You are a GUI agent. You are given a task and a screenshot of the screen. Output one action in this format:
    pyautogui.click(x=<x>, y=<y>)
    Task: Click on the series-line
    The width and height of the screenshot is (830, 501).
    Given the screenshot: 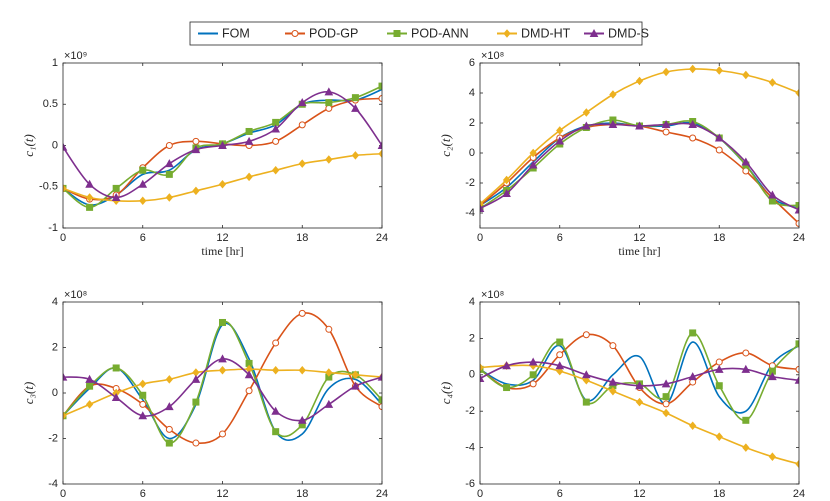 What is the action you would take?
    pyautogui.click(x=639, y=377)
    